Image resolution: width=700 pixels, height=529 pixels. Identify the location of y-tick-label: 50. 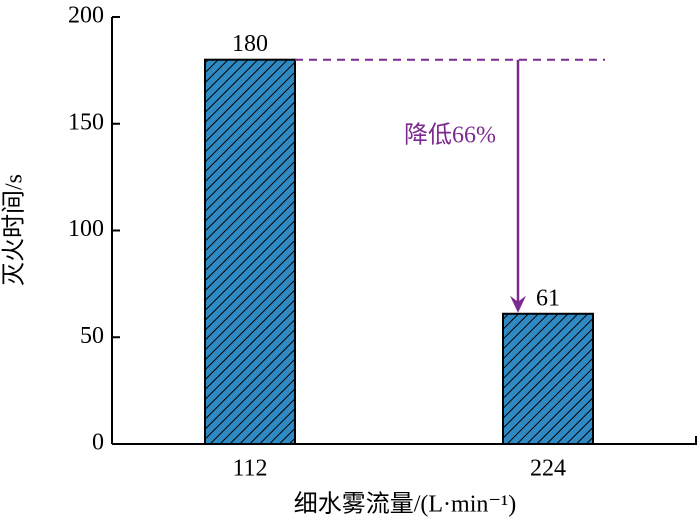
(92, 336).